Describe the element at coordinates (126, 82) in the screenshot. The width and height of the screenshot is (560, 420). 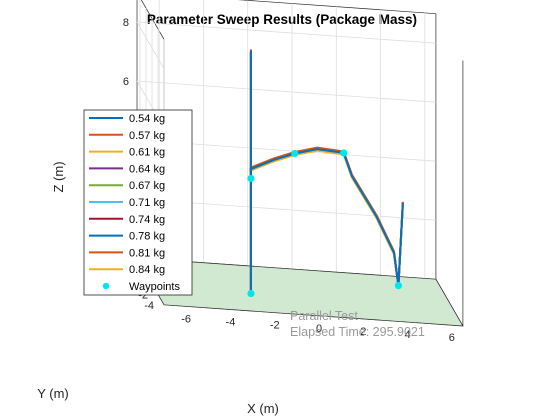
I see `z-tick-label: 6` at that location.